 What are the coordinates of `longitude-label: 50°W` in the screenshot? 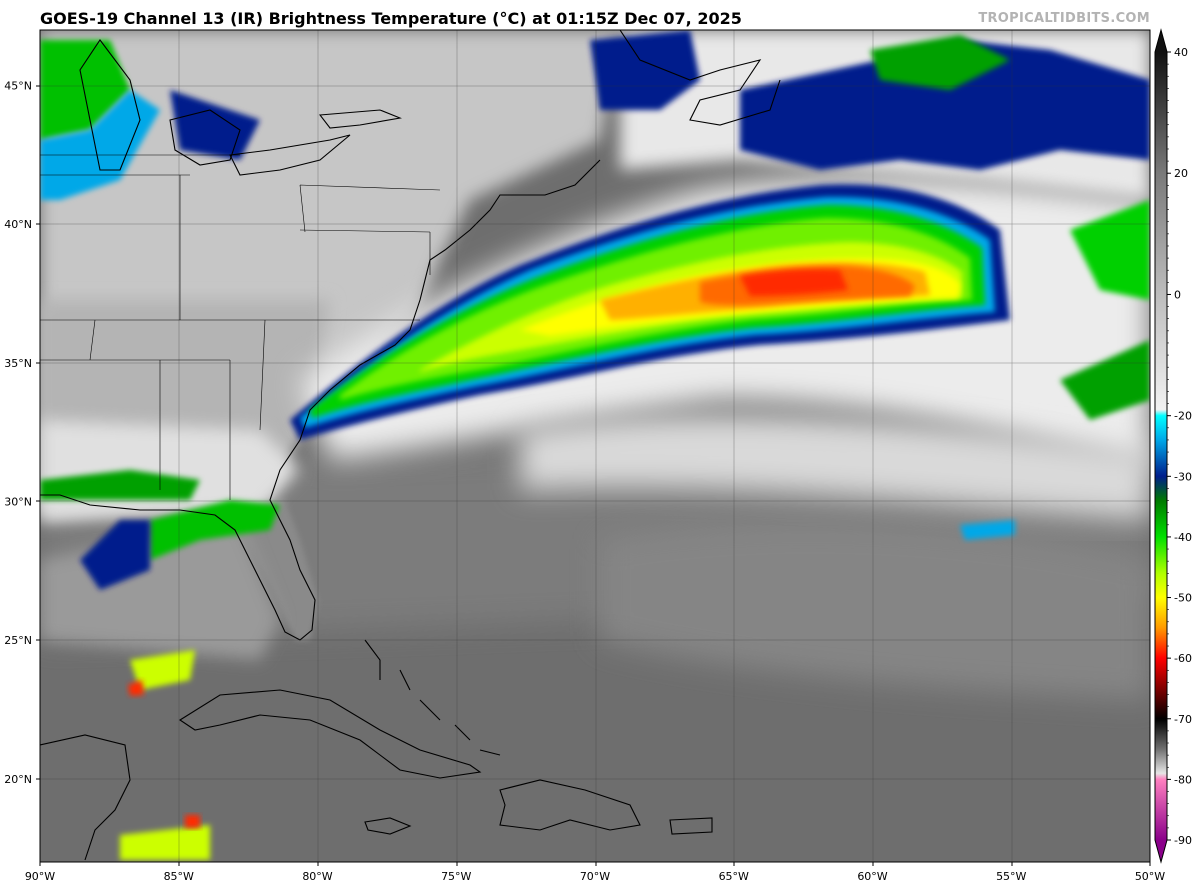 It's located at (1150, 876).